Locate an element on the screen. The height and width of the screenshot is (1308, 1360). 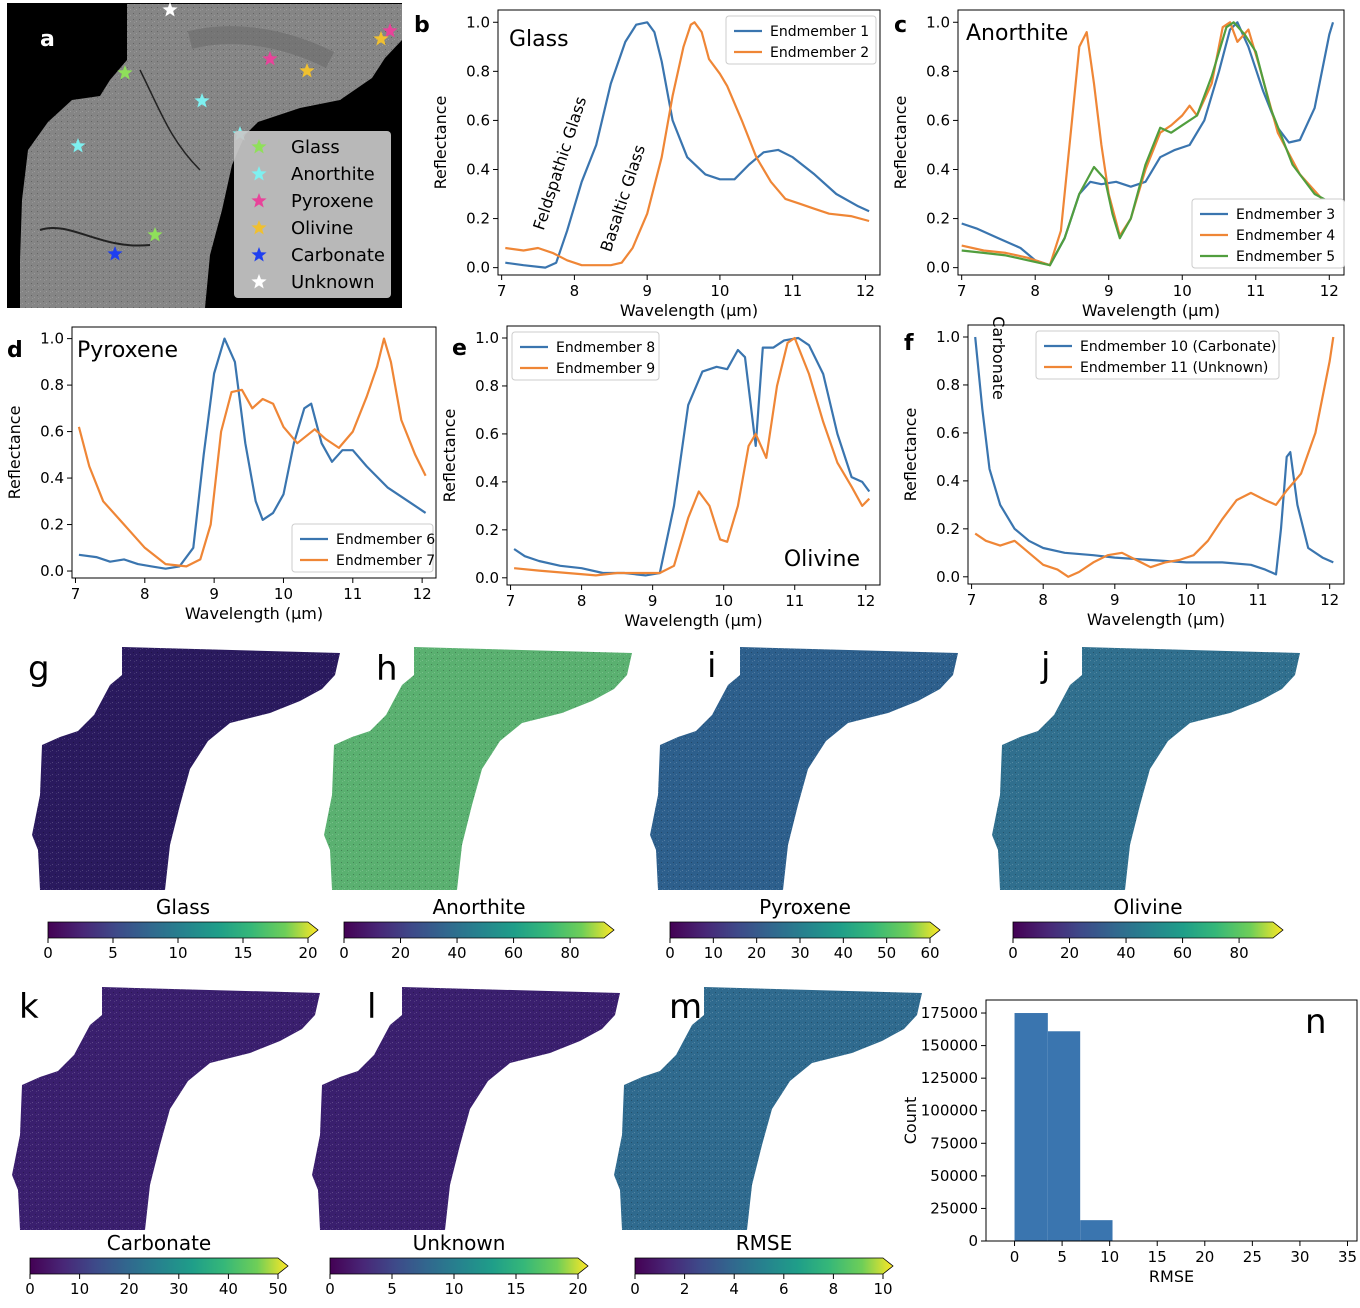
colorbar-tick-label: 2 is located at coordinates (685, 1289).